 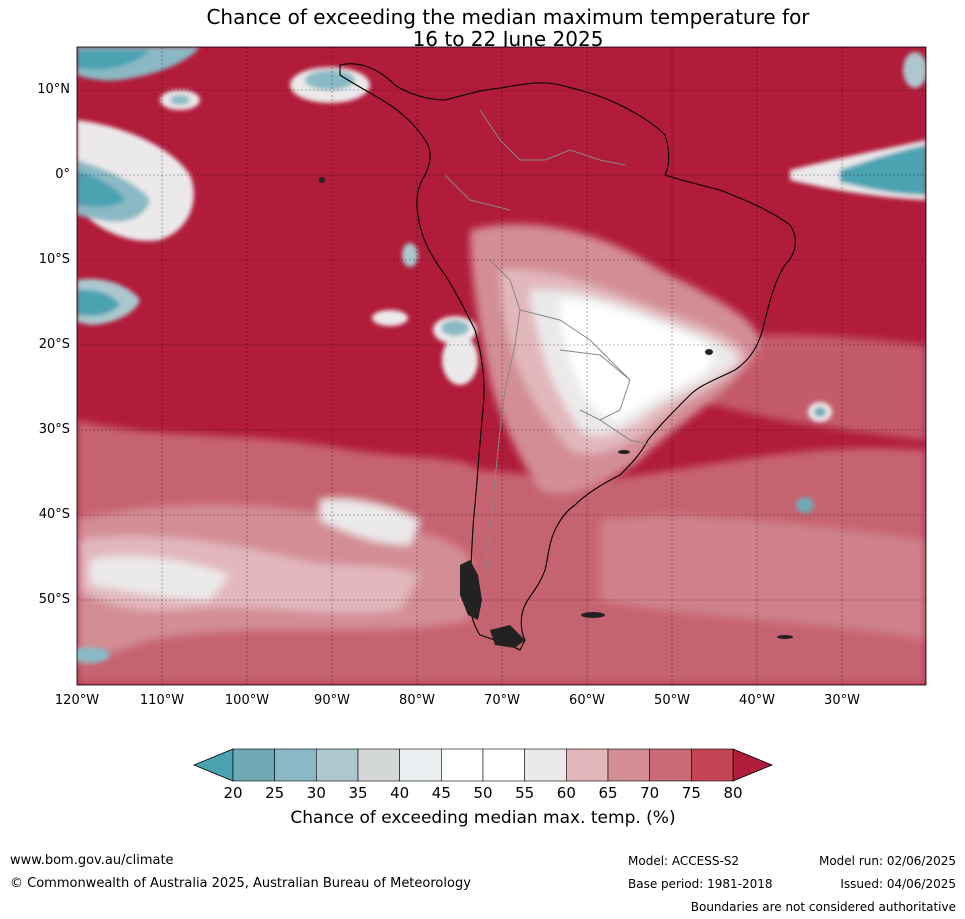 What do you see at coordinates (700, 884) in the screenshot?
I see `footer-base-period: Base period: 1981-2018` at bounding box center [700, 884].